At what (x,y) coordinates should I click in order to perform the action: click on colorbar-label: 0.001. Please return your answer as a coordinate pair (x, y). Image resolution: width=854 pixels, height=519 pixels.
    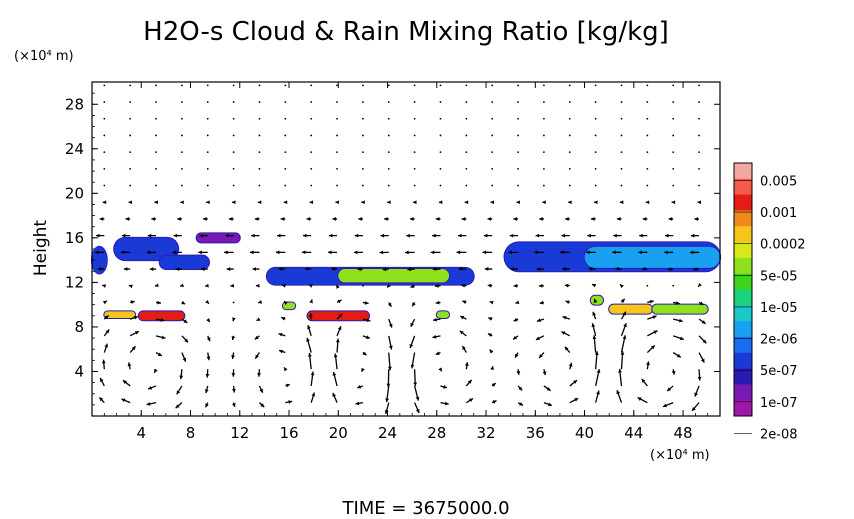
    Looking at the image, I should click on (778, 213).